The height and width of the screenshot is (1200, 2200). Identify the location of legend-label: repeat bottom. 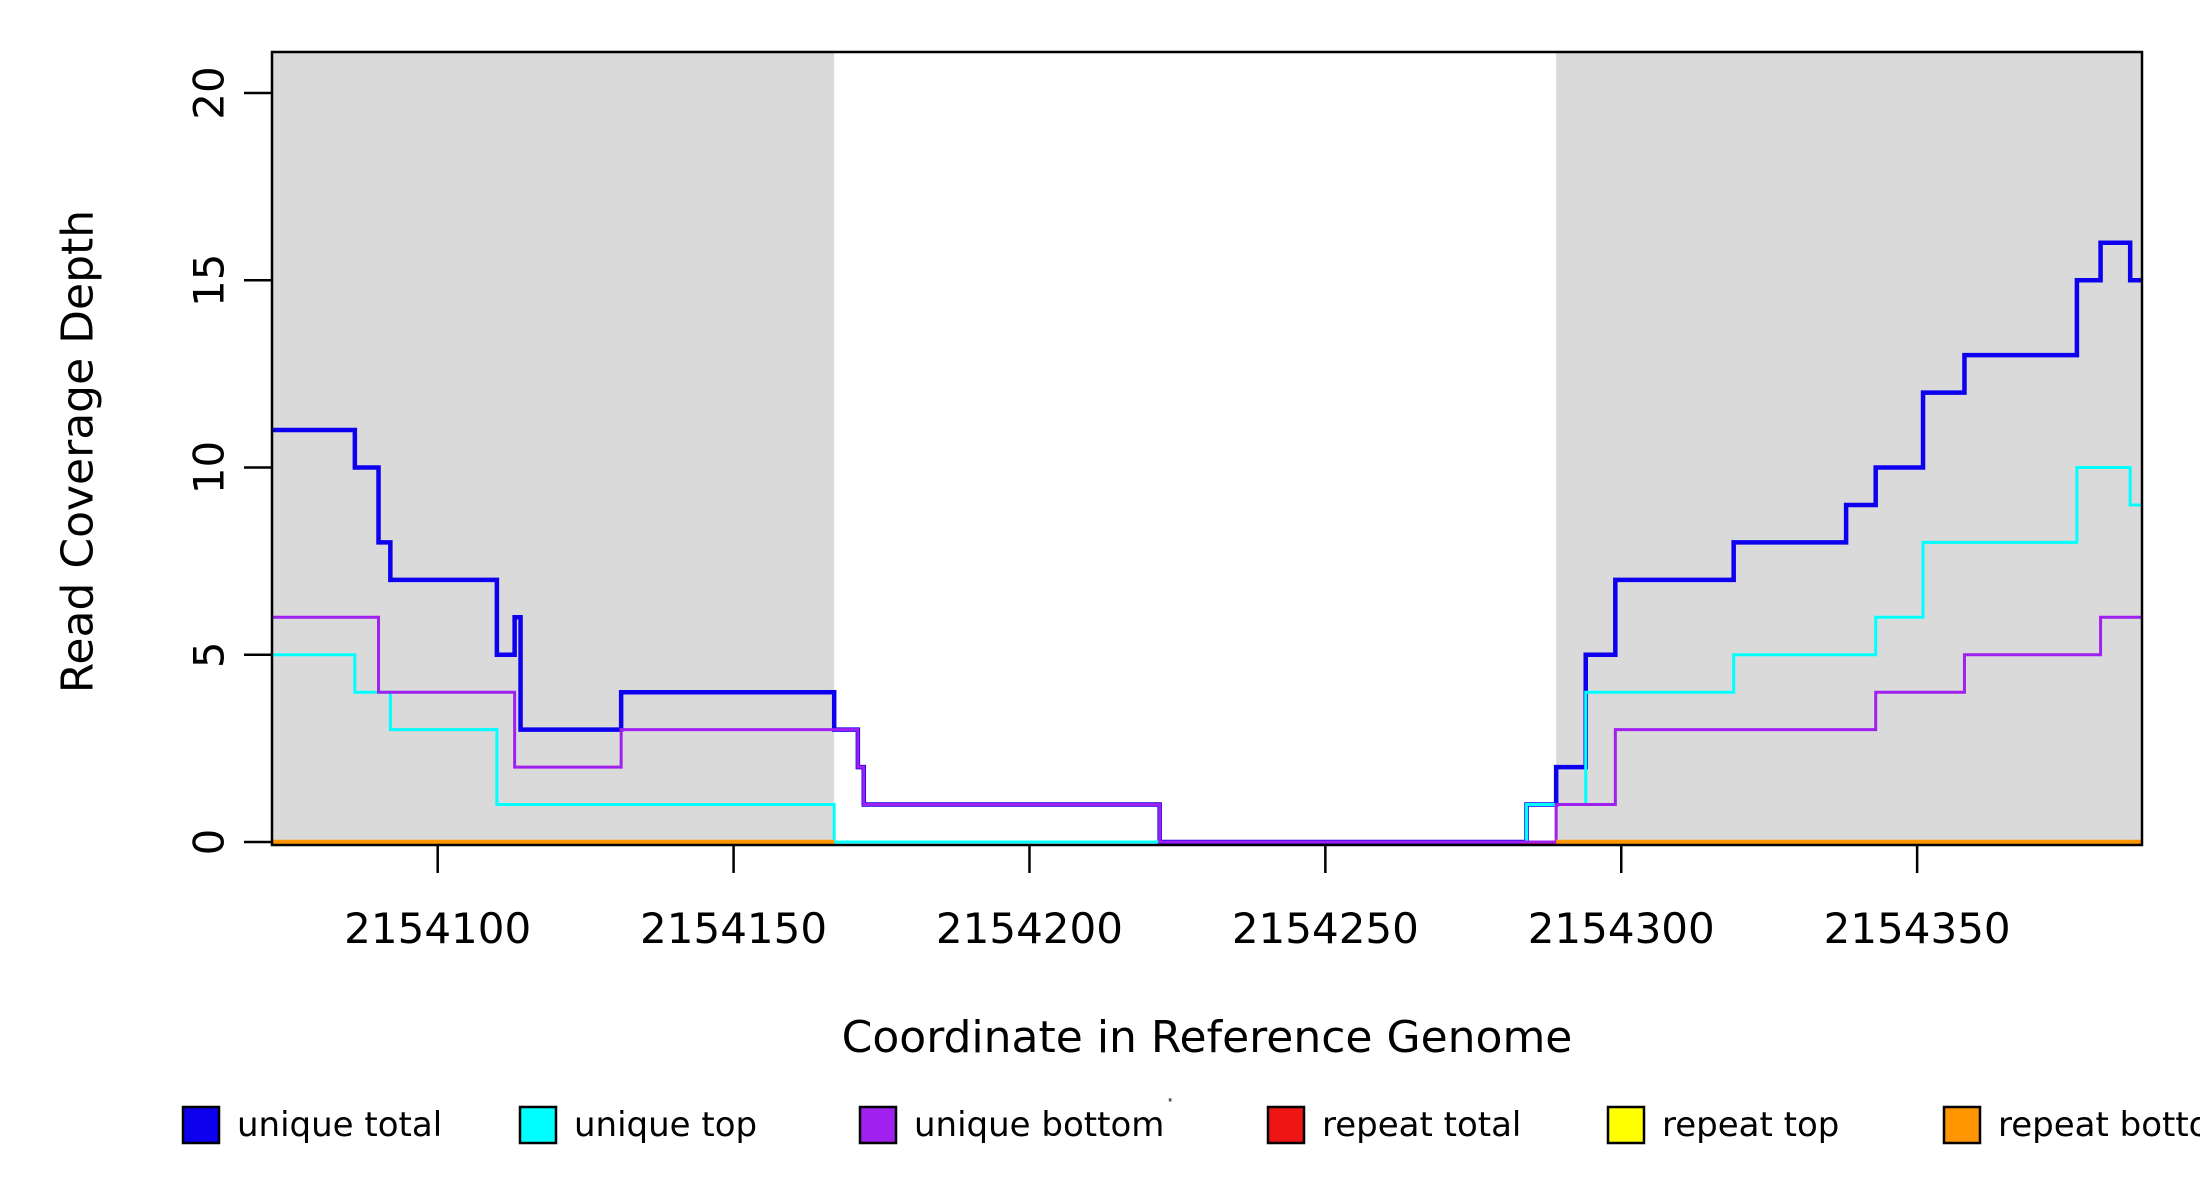
(2099, 1125).